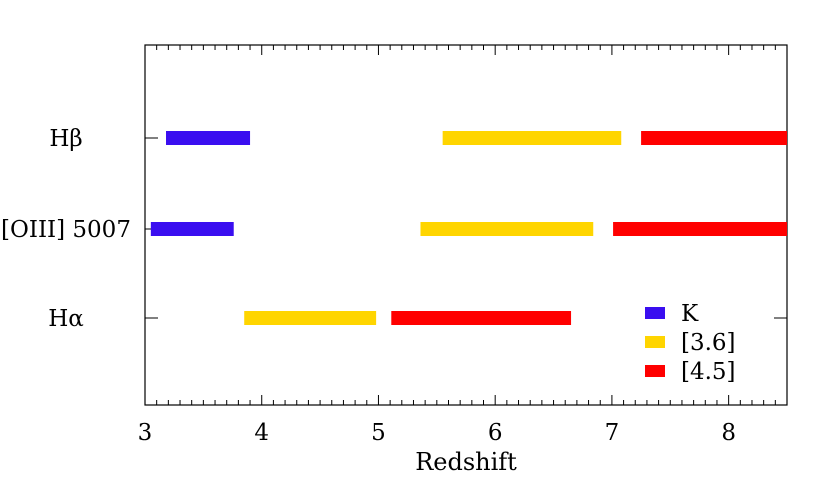 This screenshot has width=830, height=498. What do you see at coordinates (728, 433) in the screenshot?
I see `x-tick-label: 8` at bounding box center [728, 433].